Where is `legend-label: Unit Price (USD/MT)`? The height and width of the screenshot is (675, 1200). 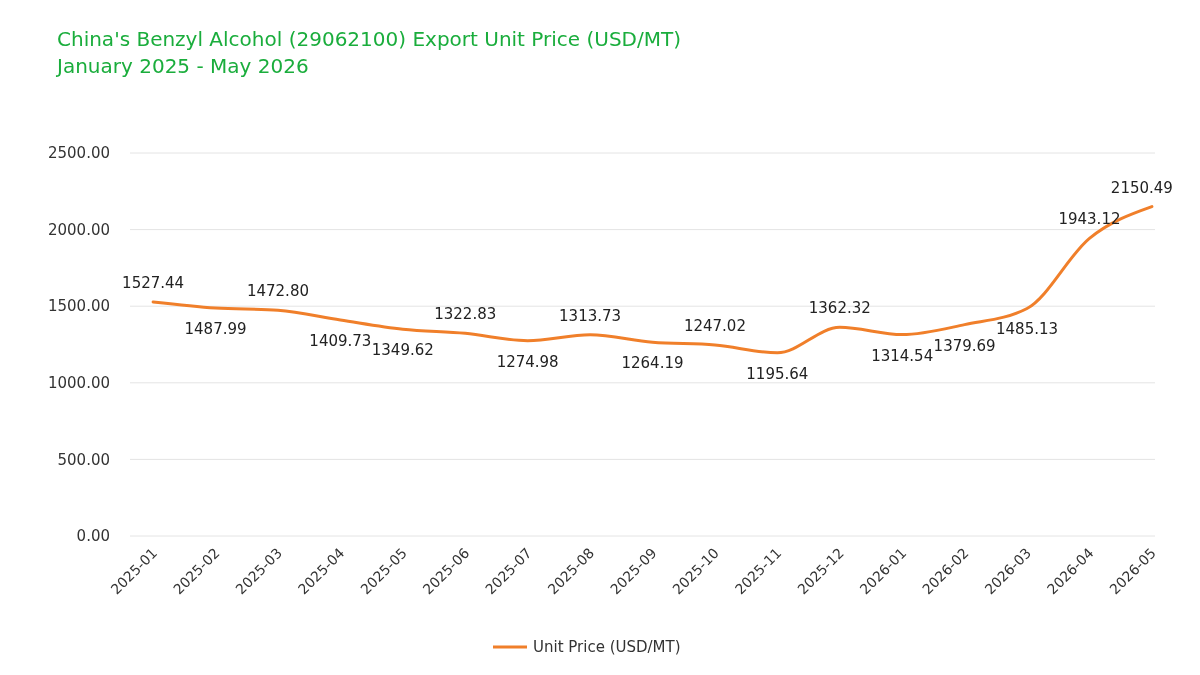 legend-label: Unit Price (USD/MT) is located at coordinates (607, 647).